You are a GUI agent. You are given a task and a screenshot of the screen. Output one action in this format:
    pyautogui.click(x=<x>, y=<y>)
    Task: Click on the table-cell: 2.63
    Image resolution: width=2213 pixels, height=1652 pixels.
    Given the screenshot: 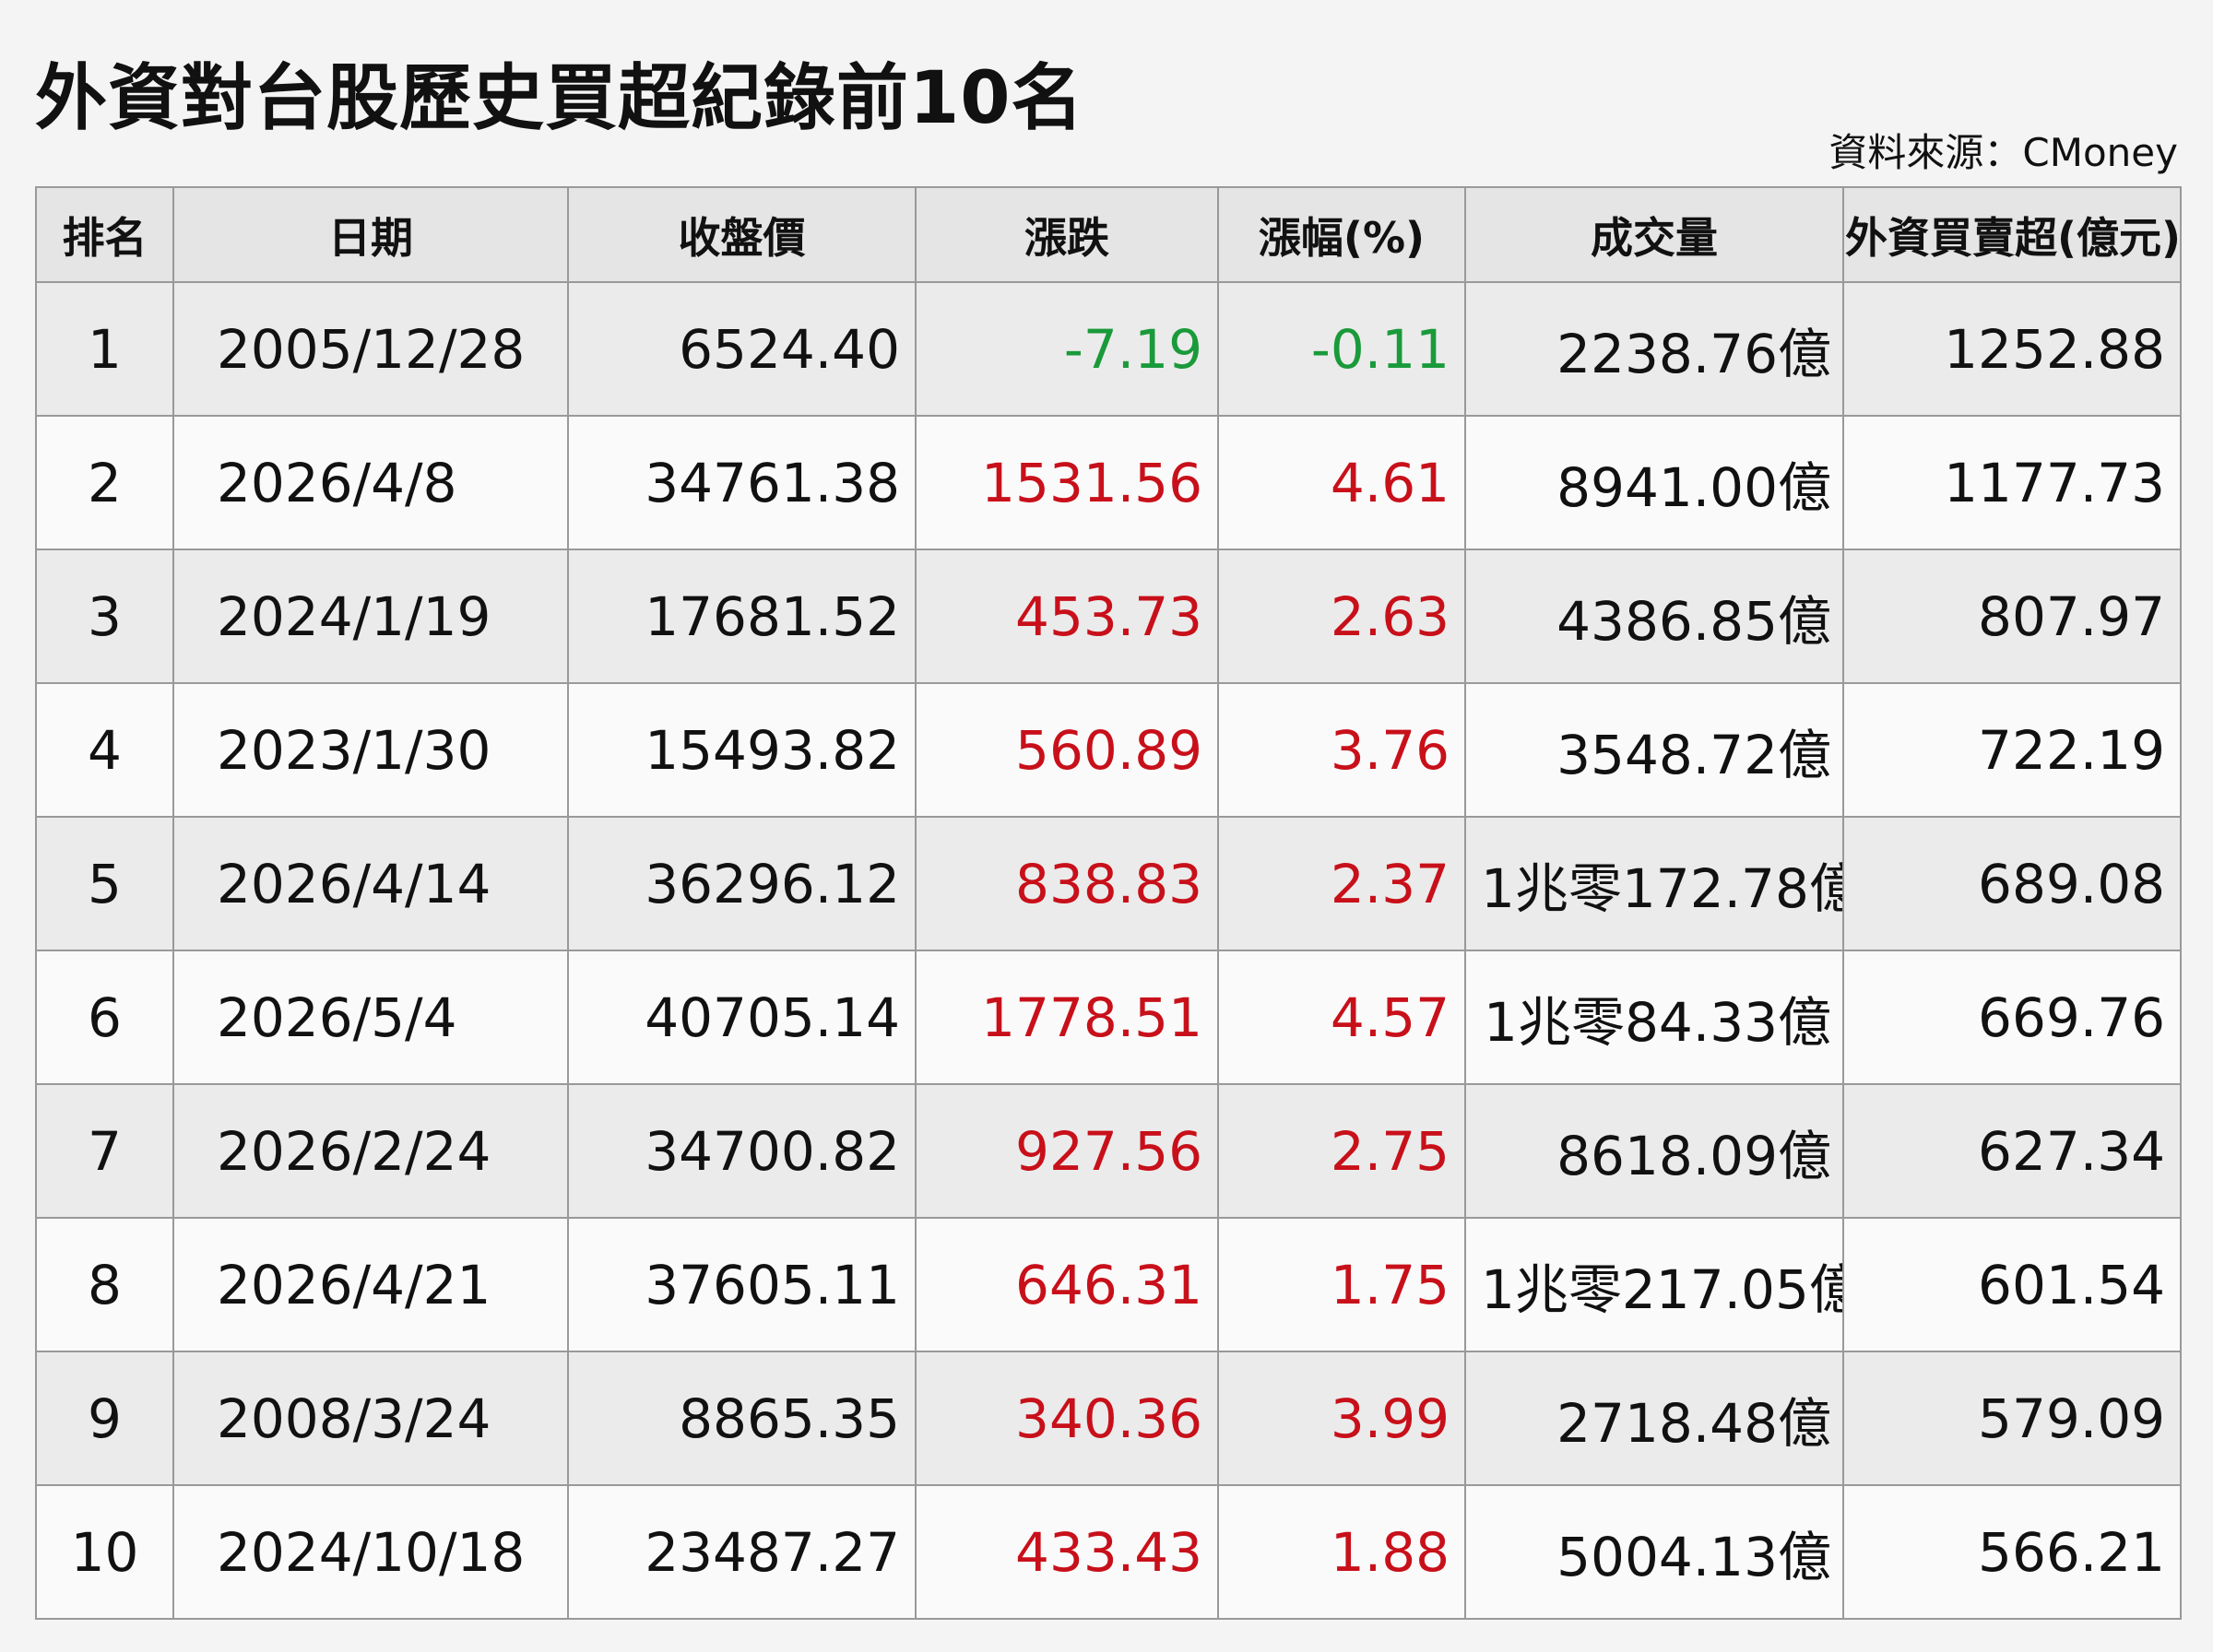 What is the action you would take?
    pyautogui.click(x=1341, y=616)
    